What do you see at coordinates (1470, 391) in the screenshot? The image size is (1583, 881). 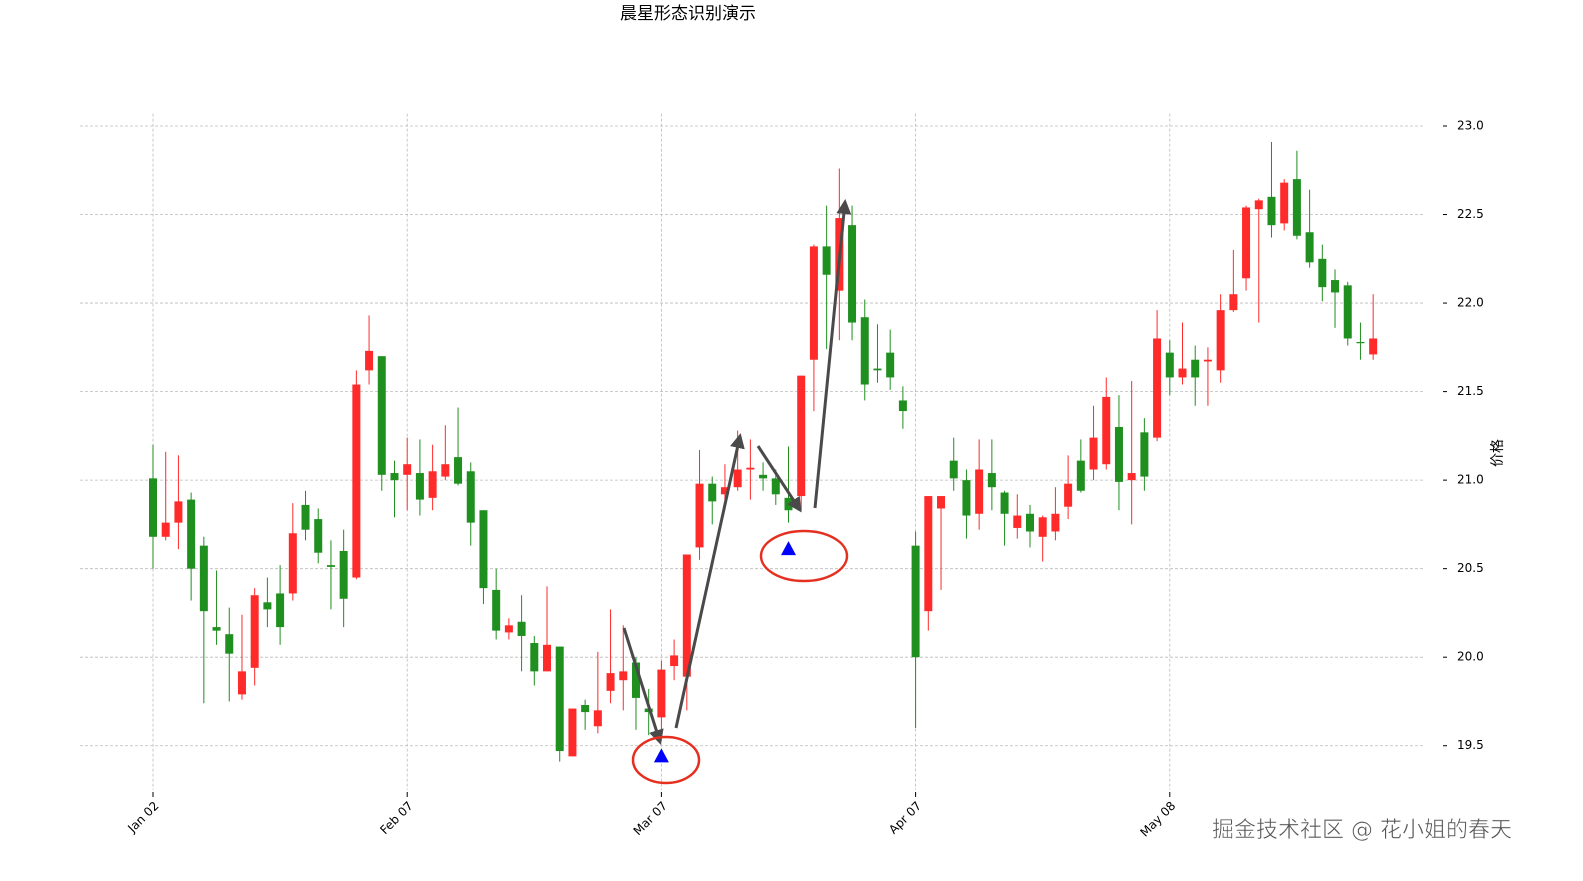 I see `y-tick-label: 21.5` at bounding box center [1470, 391].